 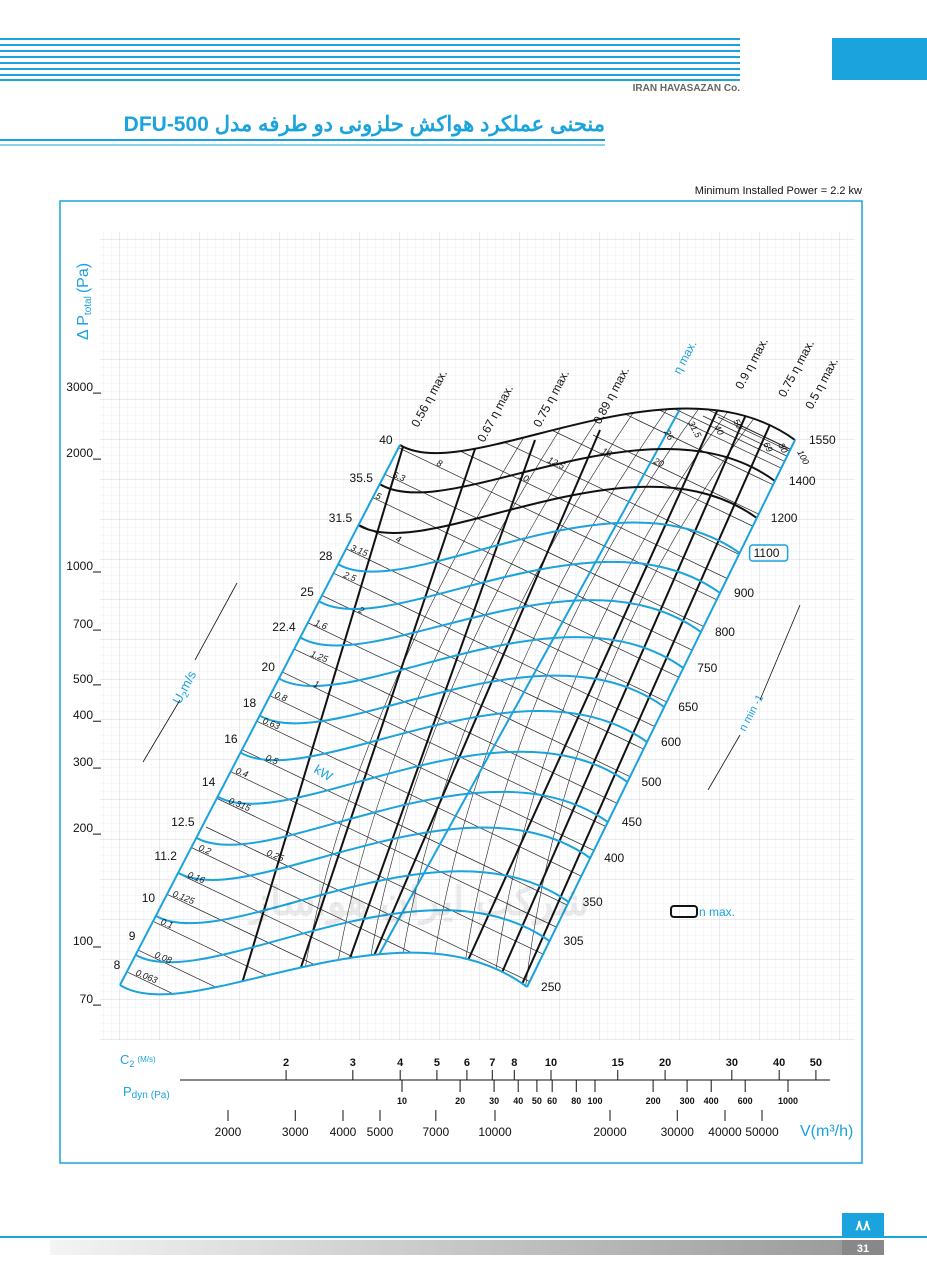 What do you see at coordinates (320, 625) in the screenshot?
I see `kw-label: 1.6` at bounding box center [320, 625].